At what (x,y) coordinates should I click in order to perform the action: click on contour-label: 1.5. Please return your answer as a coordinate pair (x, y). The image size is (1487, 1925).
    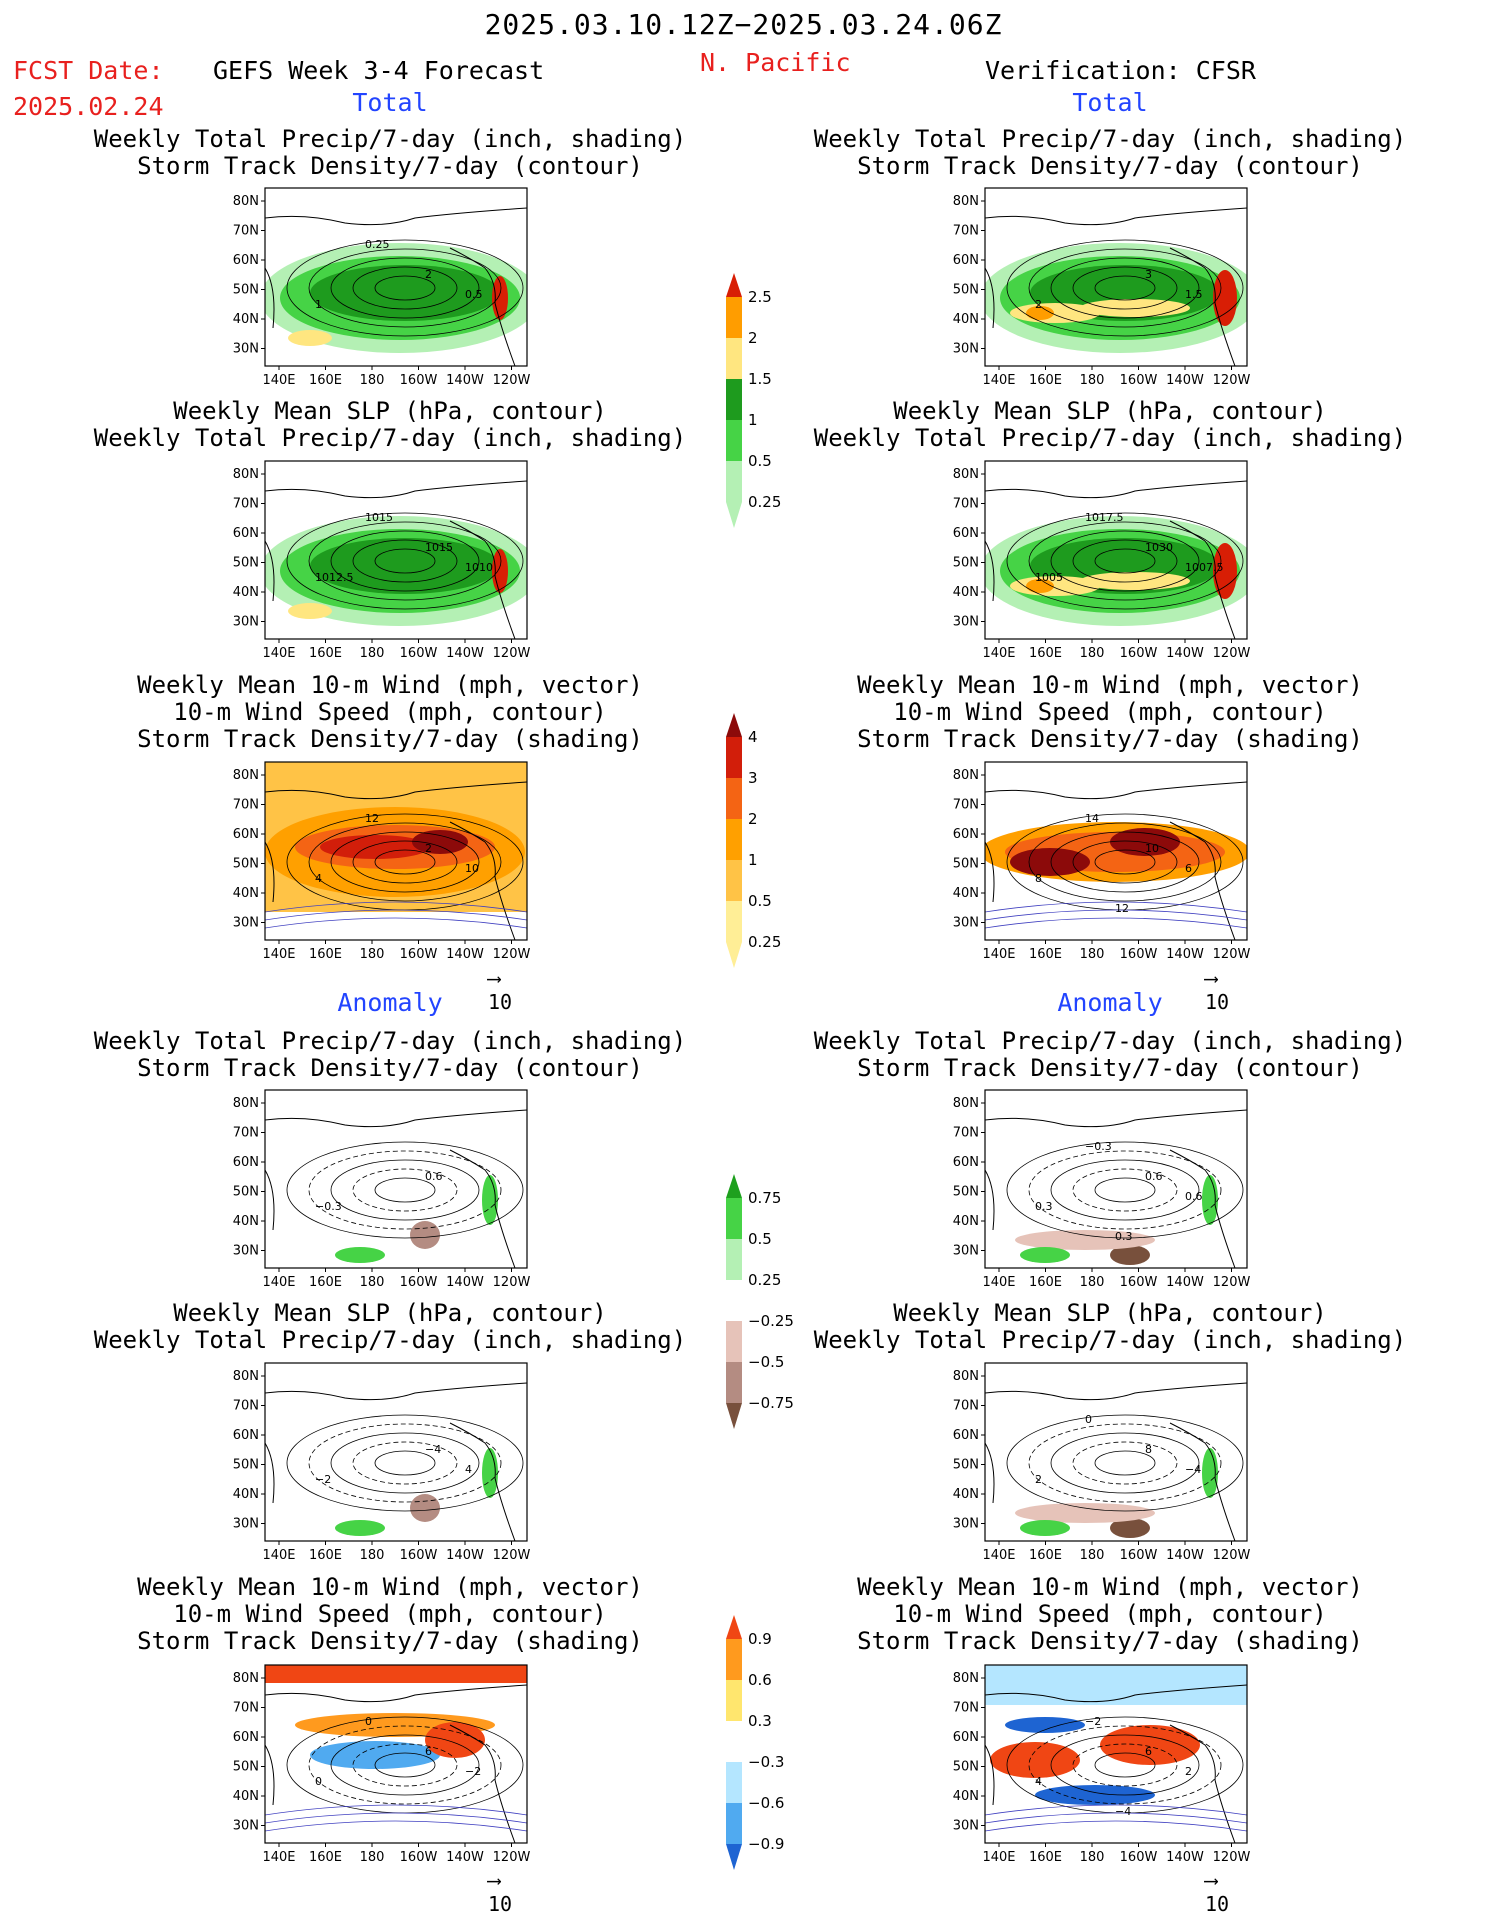
    Looking at the image, I should click on (1194, 294).